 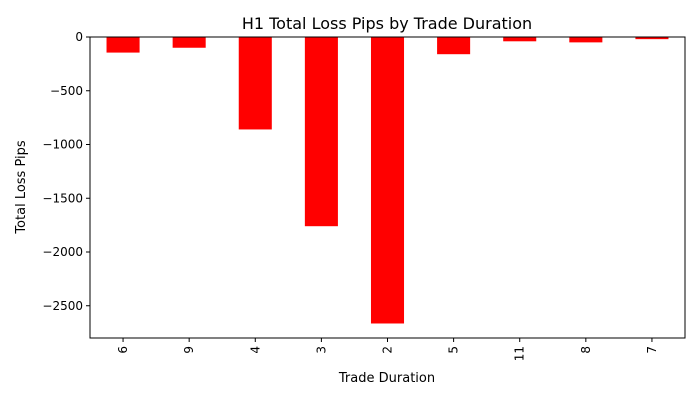 What do you see at coordinates (21, 187) in the screenshot?
I see `y-axis-label: Total Loss Pips` at bounding box center [21, 187].